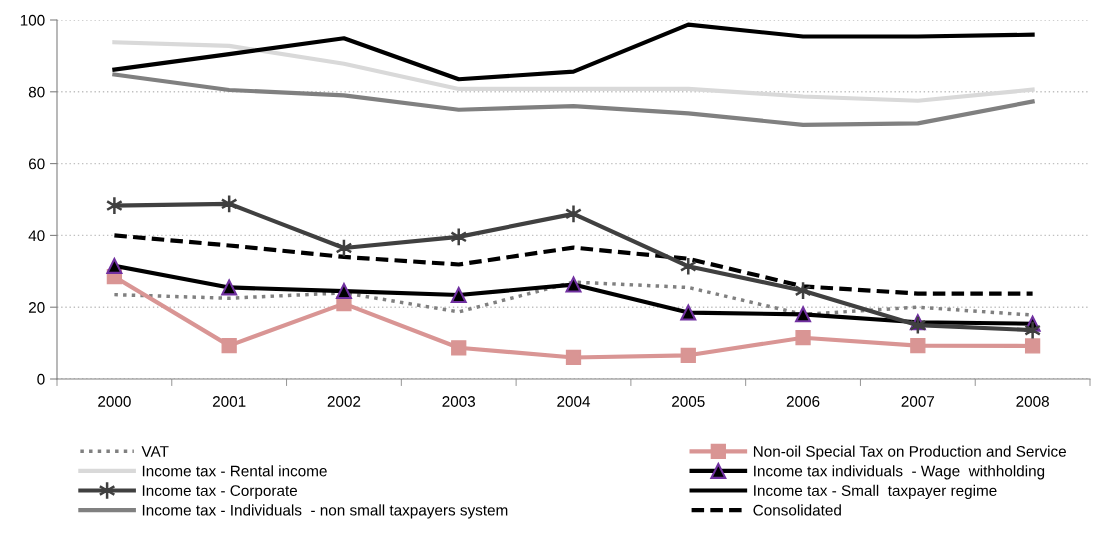 This screenshot has height=541, width=1110. Describe the element at coordinates (36, 236) in the screenshot. I see `y-tick-label: 40` at that location.